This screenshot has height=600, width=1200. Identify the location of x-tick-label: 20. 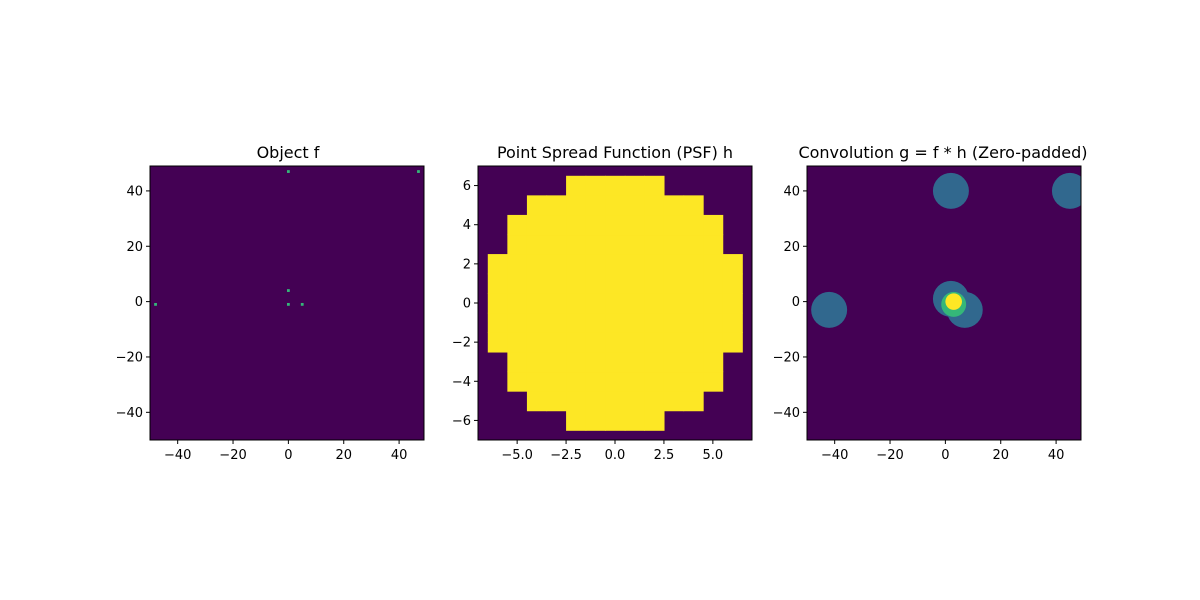
(343, 455).